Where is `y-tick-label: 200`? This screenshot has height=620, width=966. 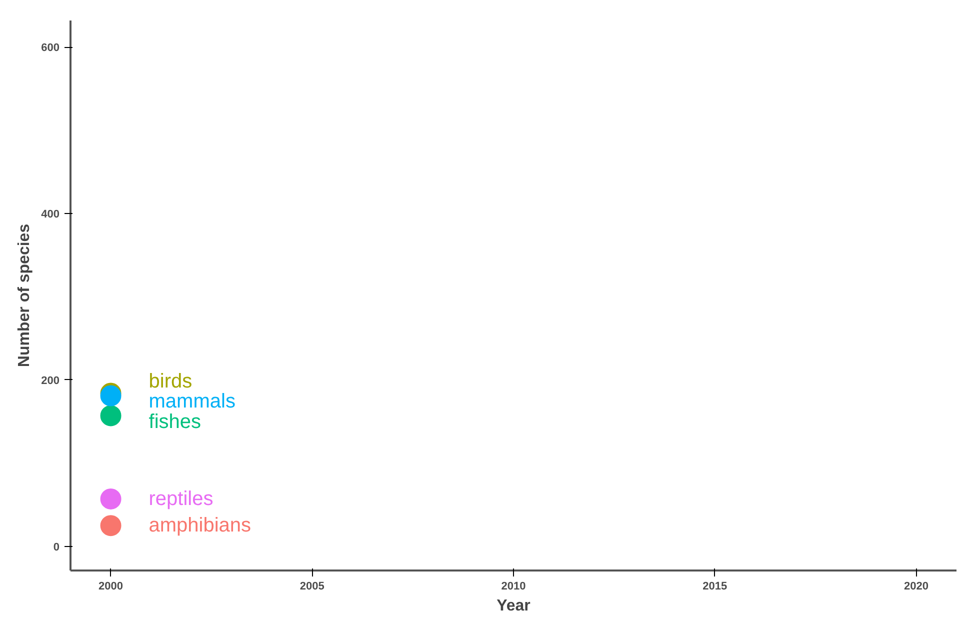 y-tick-label: 200 is located at coordinates (50, 380).